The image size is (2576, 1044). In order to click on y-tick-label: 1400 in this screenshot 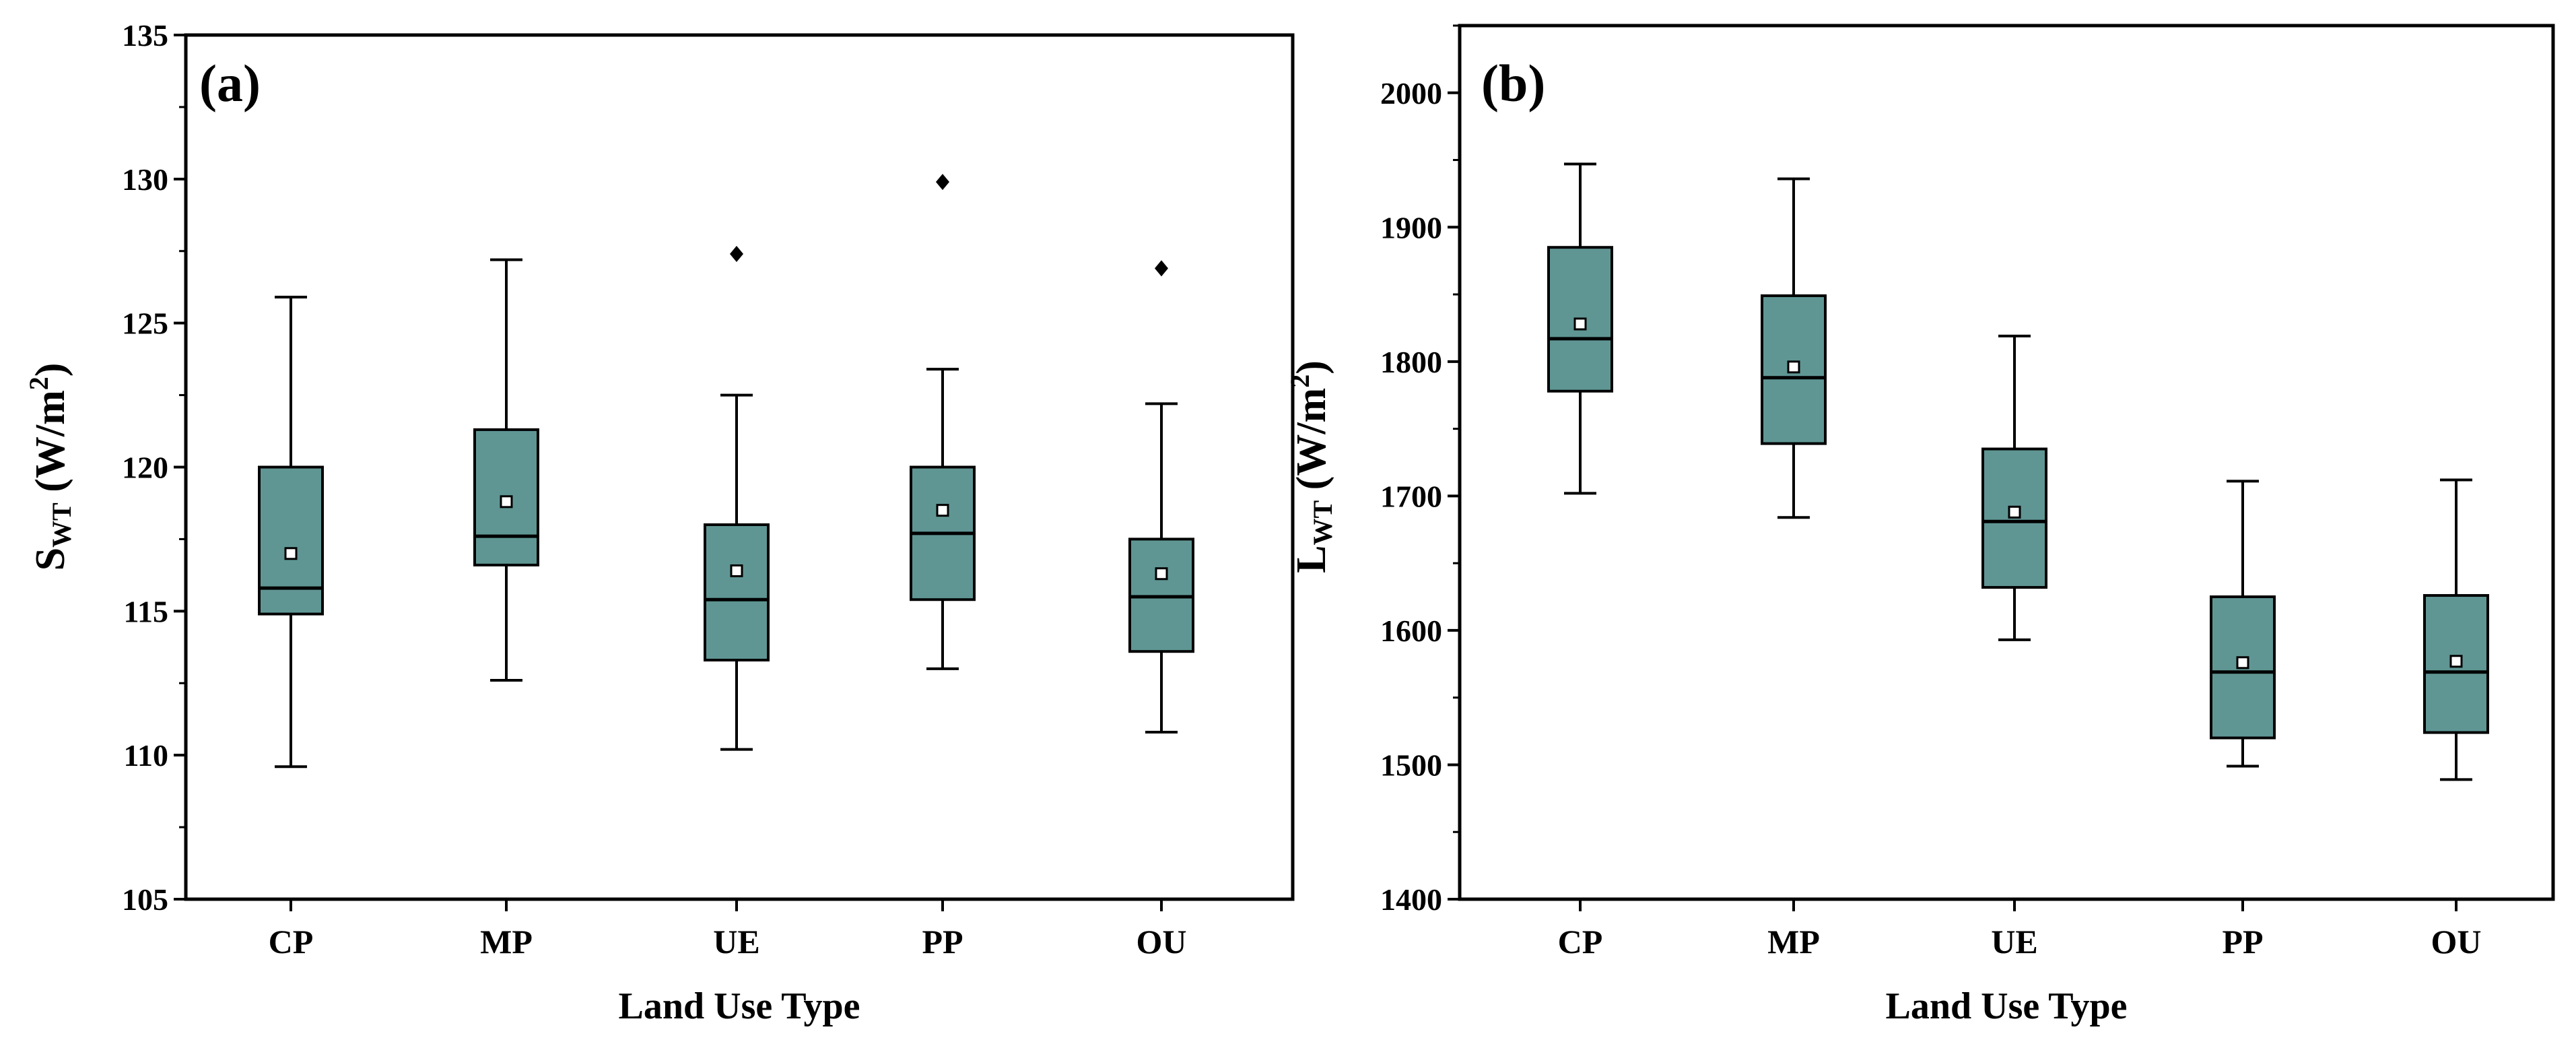, I will do `click(1411, 899)`.